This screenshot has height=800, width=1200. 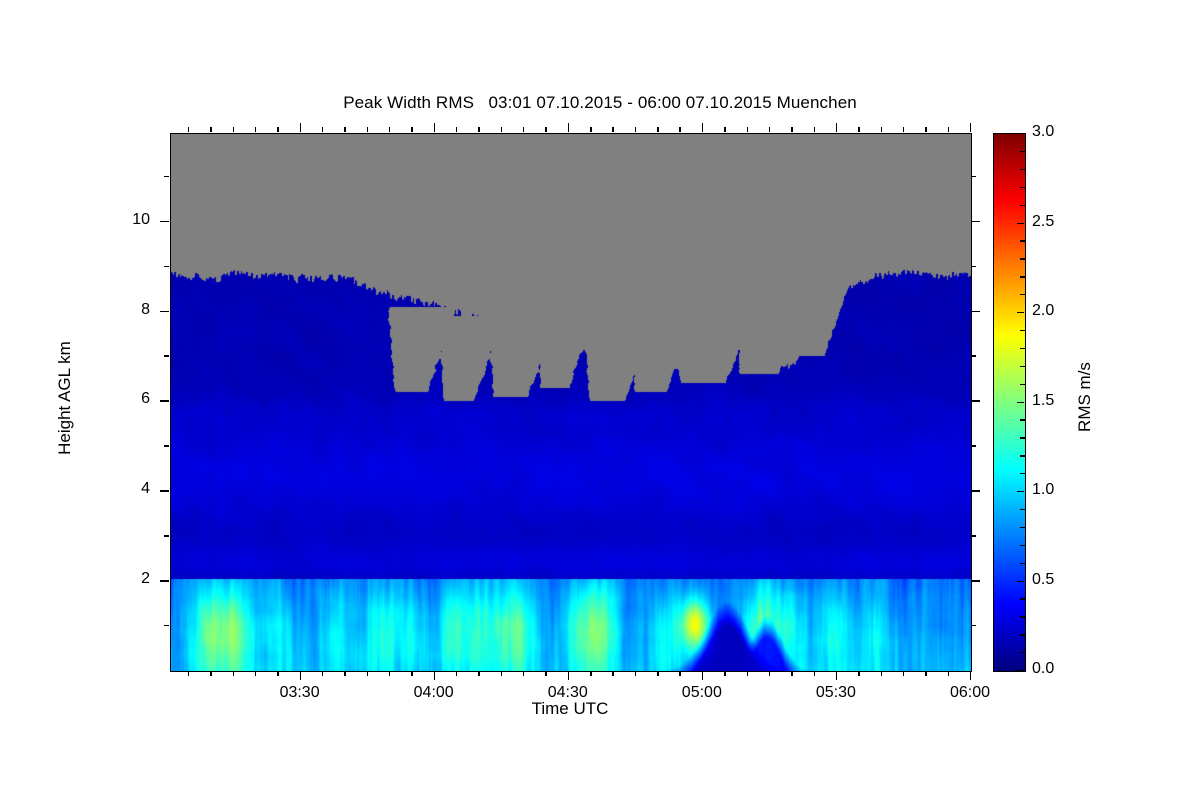 I want to click on colorbar-tick-label: 3.0, so click(x=1043, y=131).